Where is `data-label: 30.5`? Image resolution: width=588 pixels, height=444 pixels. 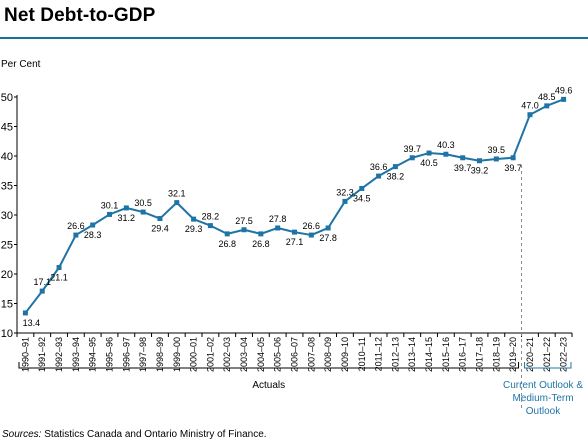 data-label: 30.5 is located at coordinates (143, 203).